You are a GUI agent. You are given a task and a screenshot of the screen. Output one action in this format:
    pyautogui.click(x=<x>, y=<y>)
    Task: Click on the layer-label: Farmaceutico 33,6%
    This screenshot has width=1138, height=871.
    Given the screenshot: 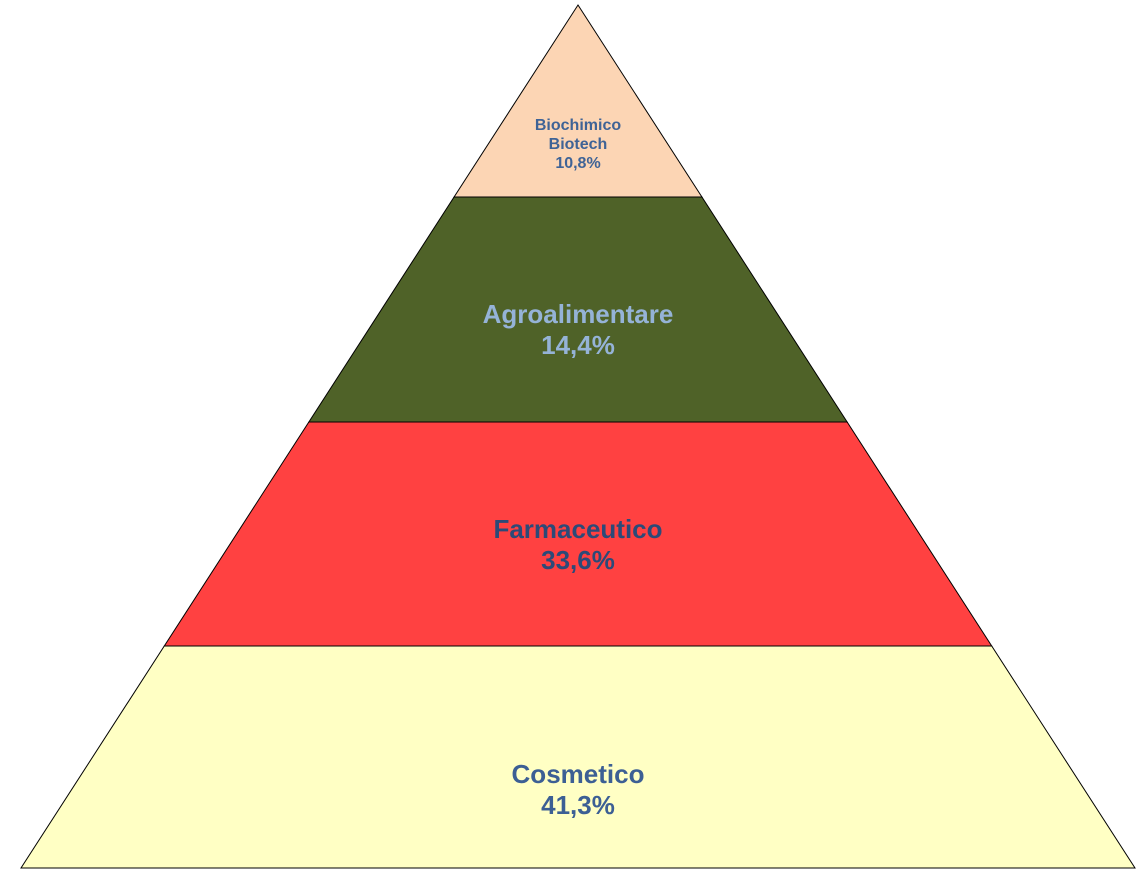 What is the action you would take?
    pyautogui.click(x=578, y=545)
    